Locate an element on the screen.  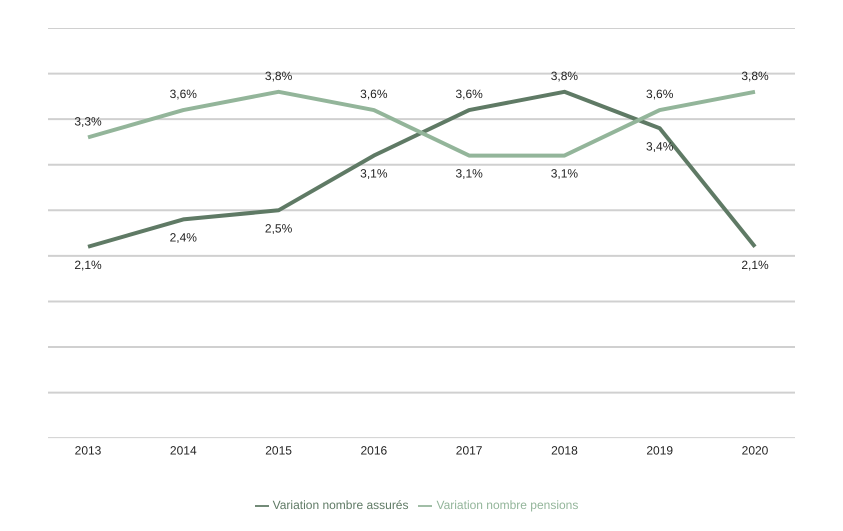
data-label: 2,4% is located at coordinates (184, 237).